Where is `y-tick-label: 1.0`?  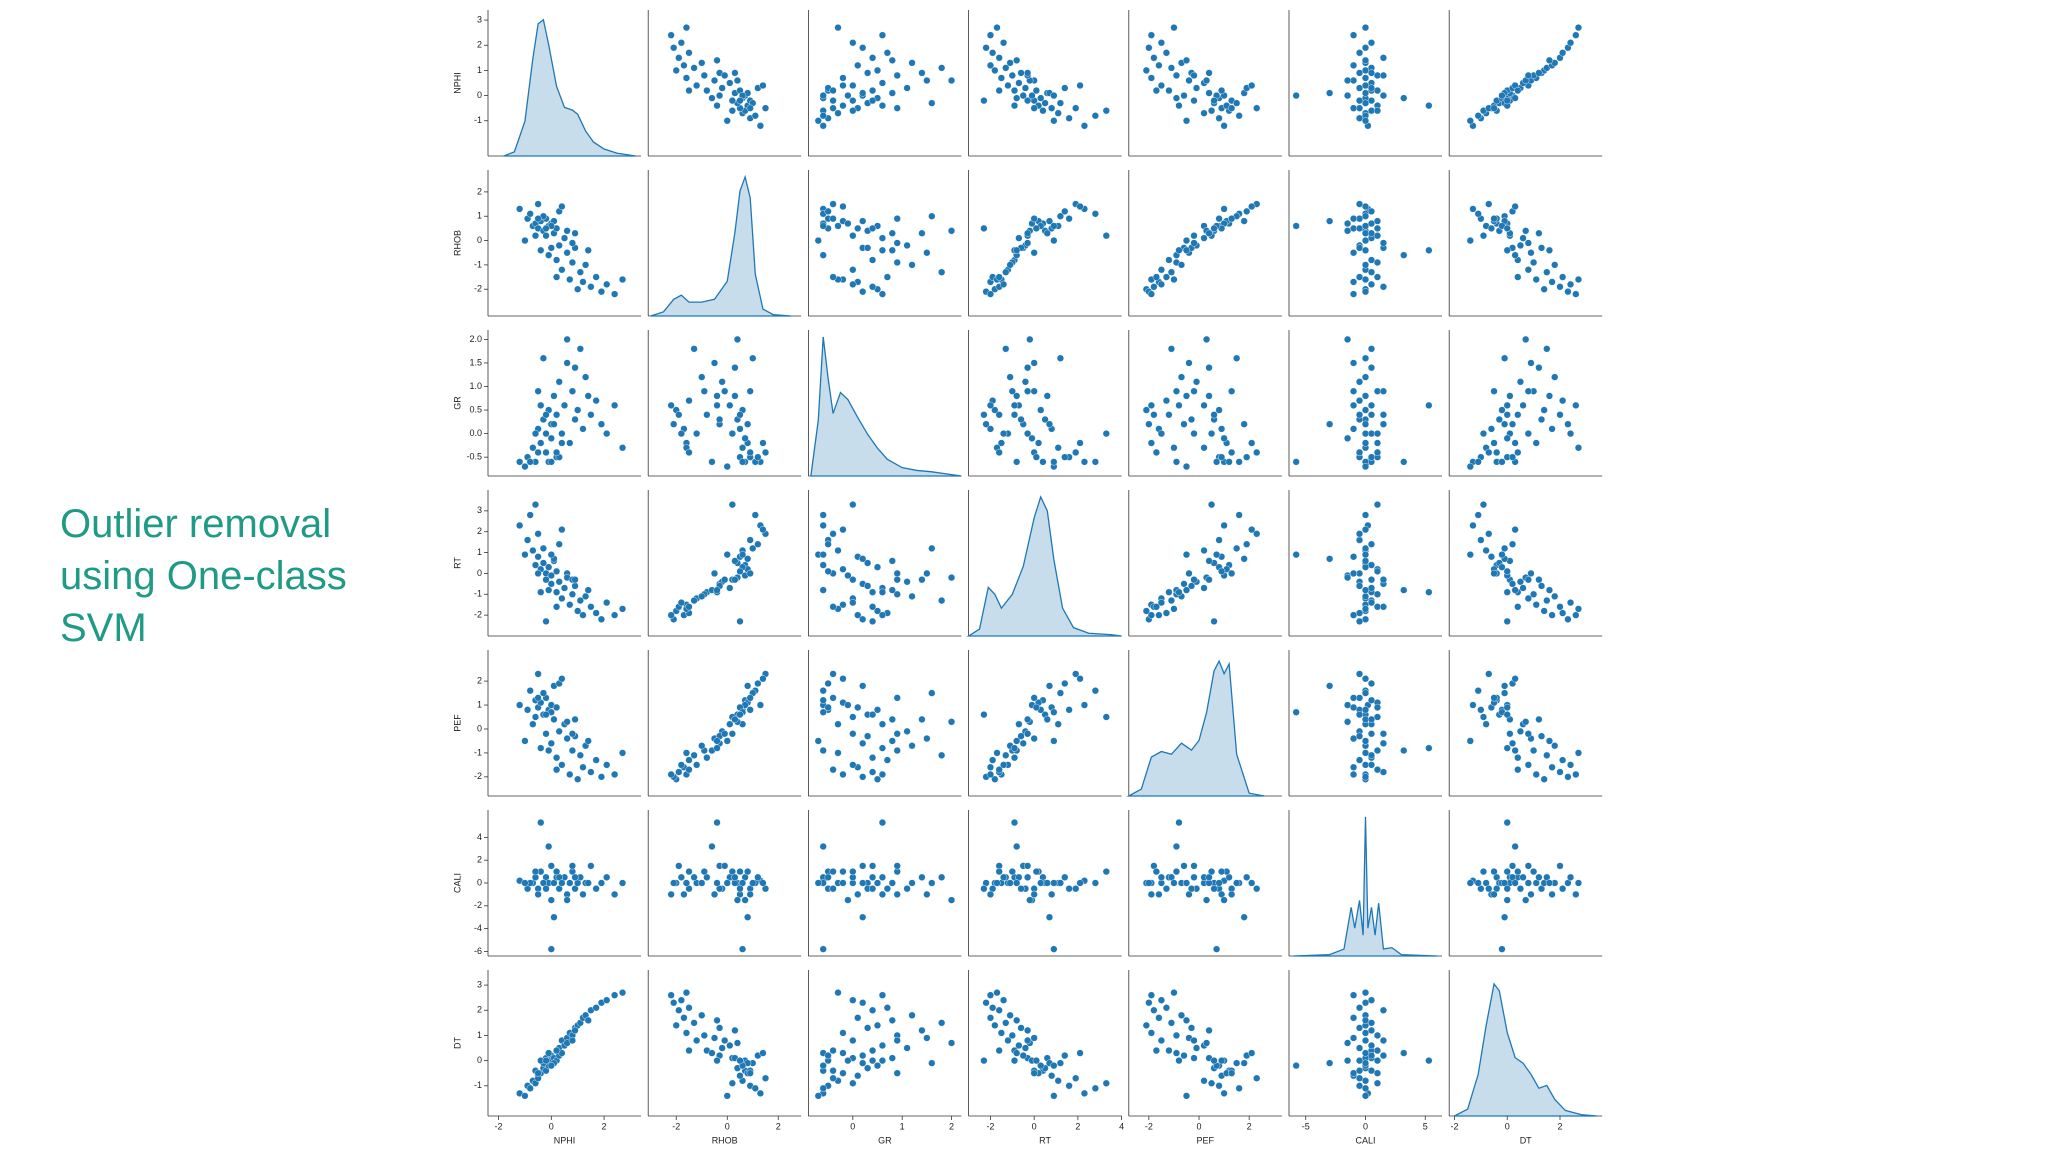
y-tick-label: 1.0 is located at coordinates (475, 386).